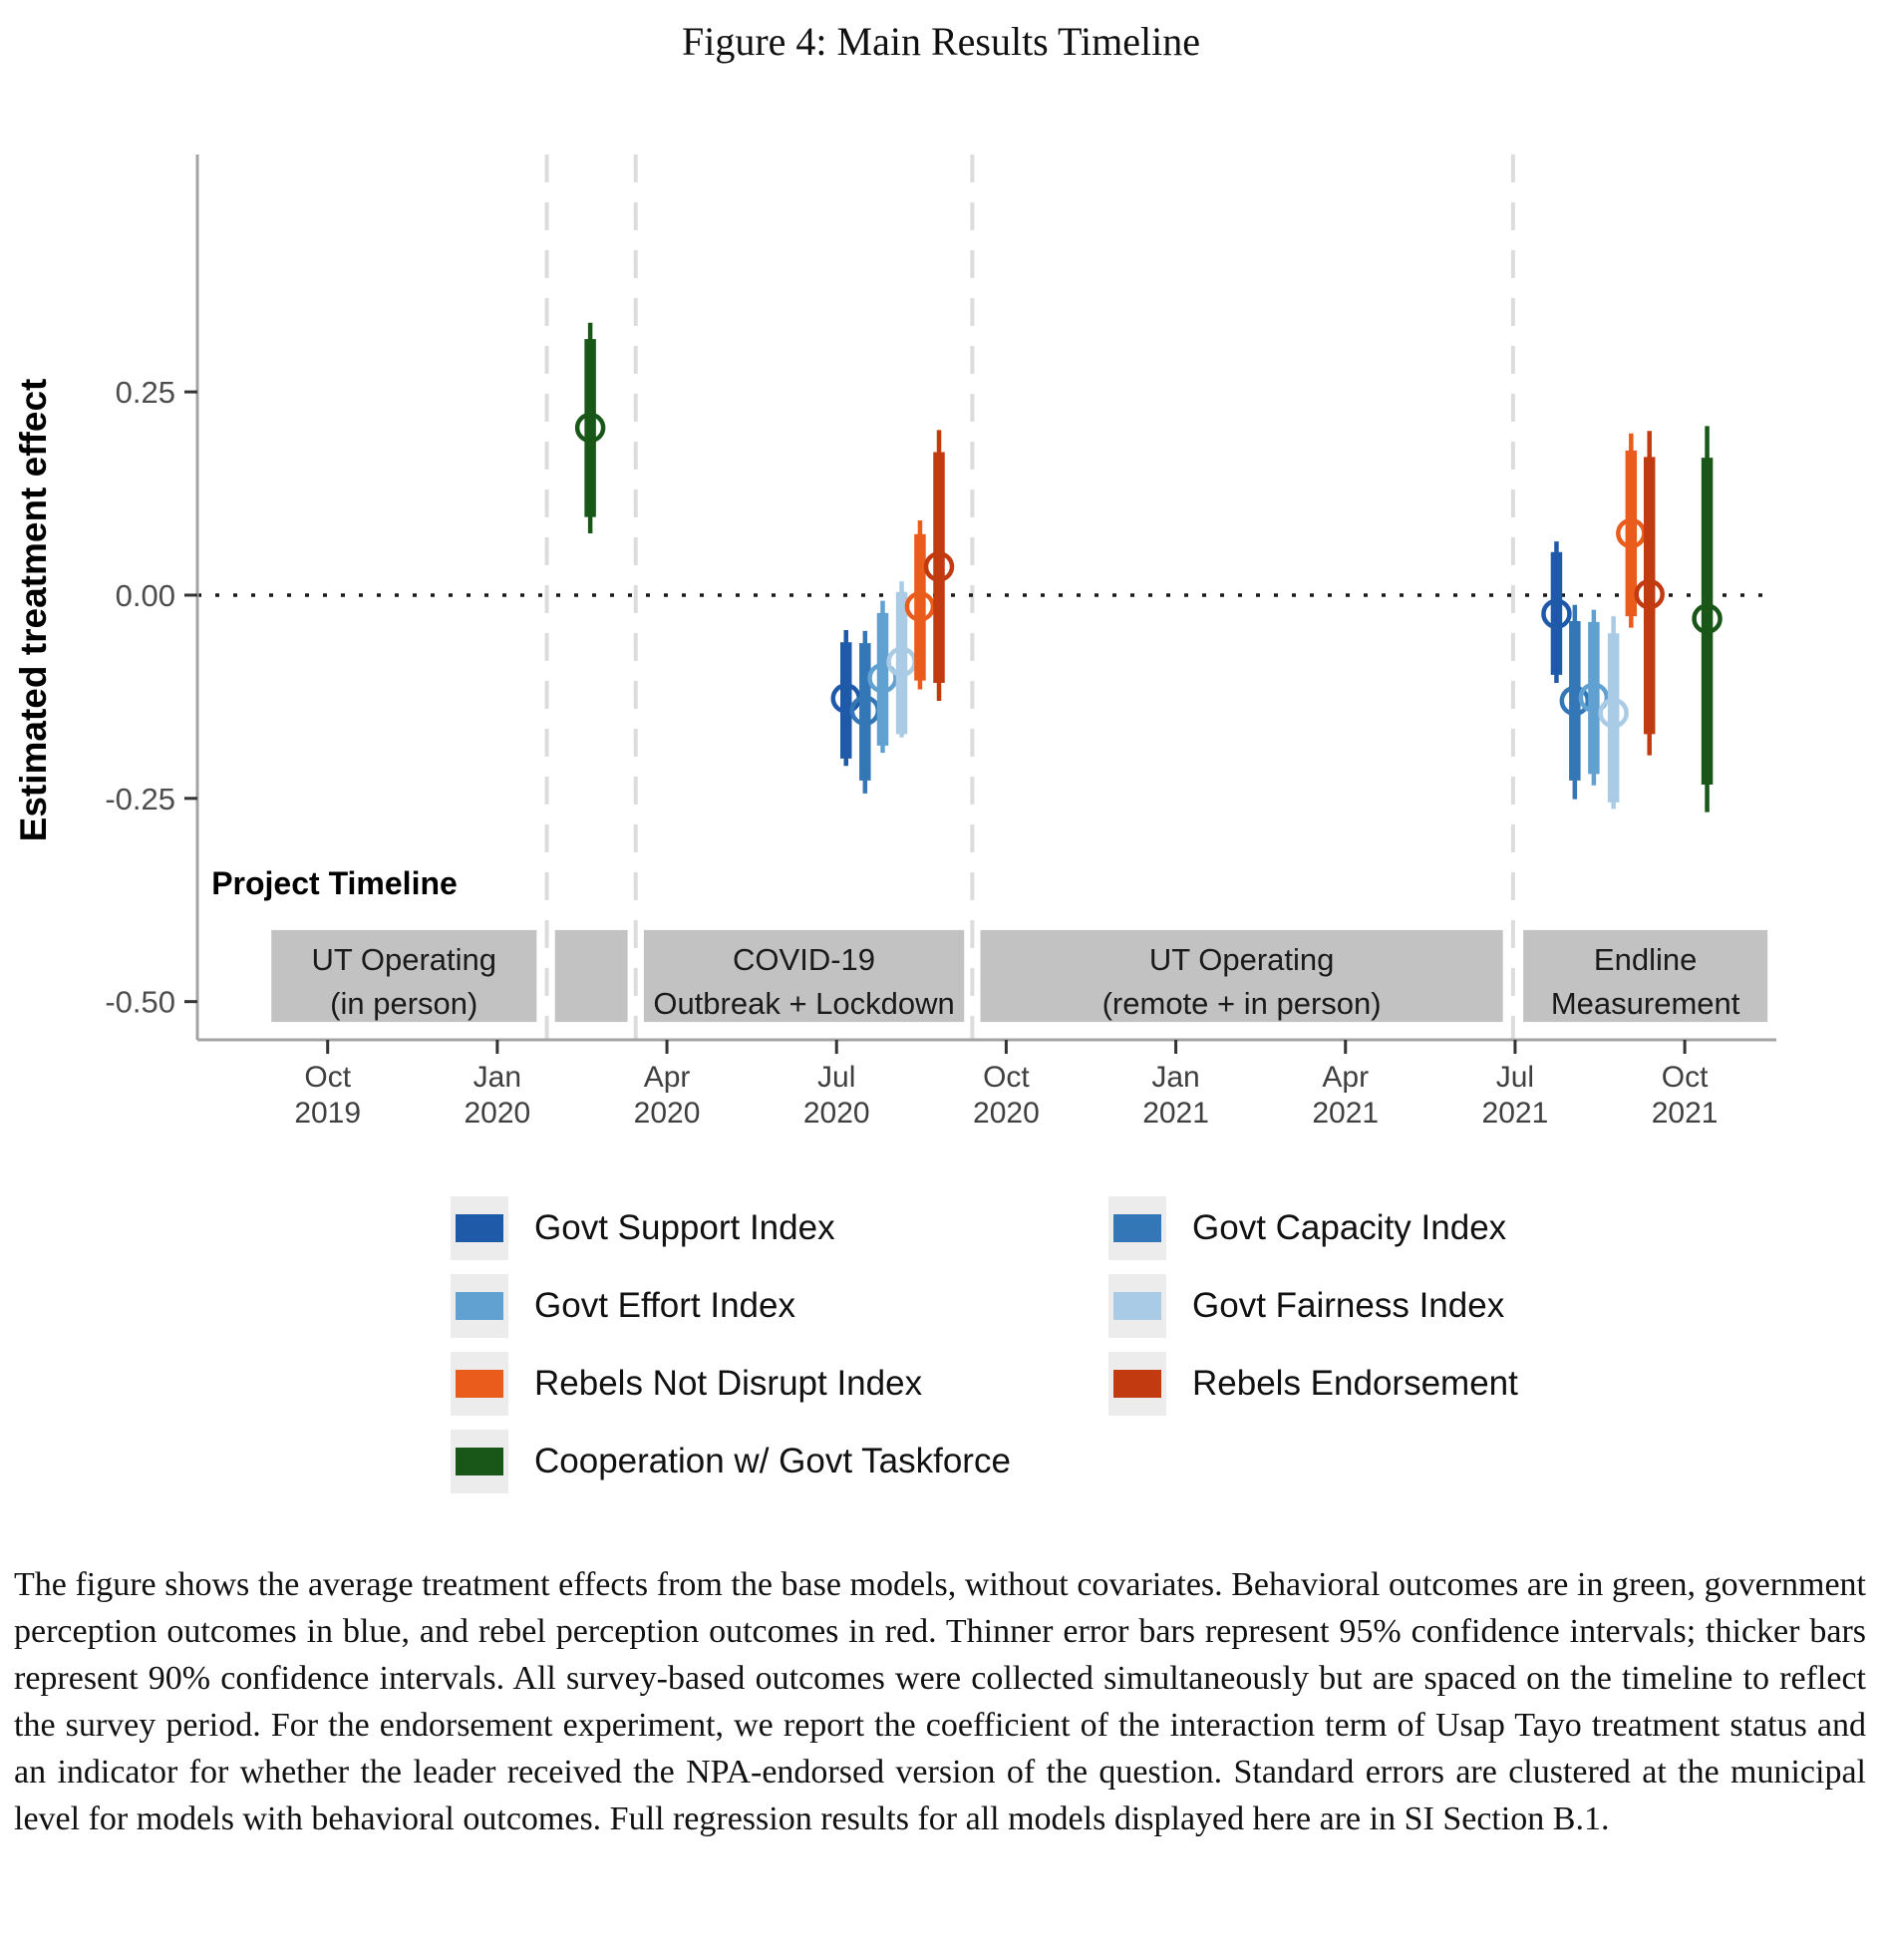 Image resolution: width=1882 pixels, height=1960 pixels. Describe the element at coordinates (664, 1305) in the screenshot. I see `legend-label: Govt Effort Index` at that location.